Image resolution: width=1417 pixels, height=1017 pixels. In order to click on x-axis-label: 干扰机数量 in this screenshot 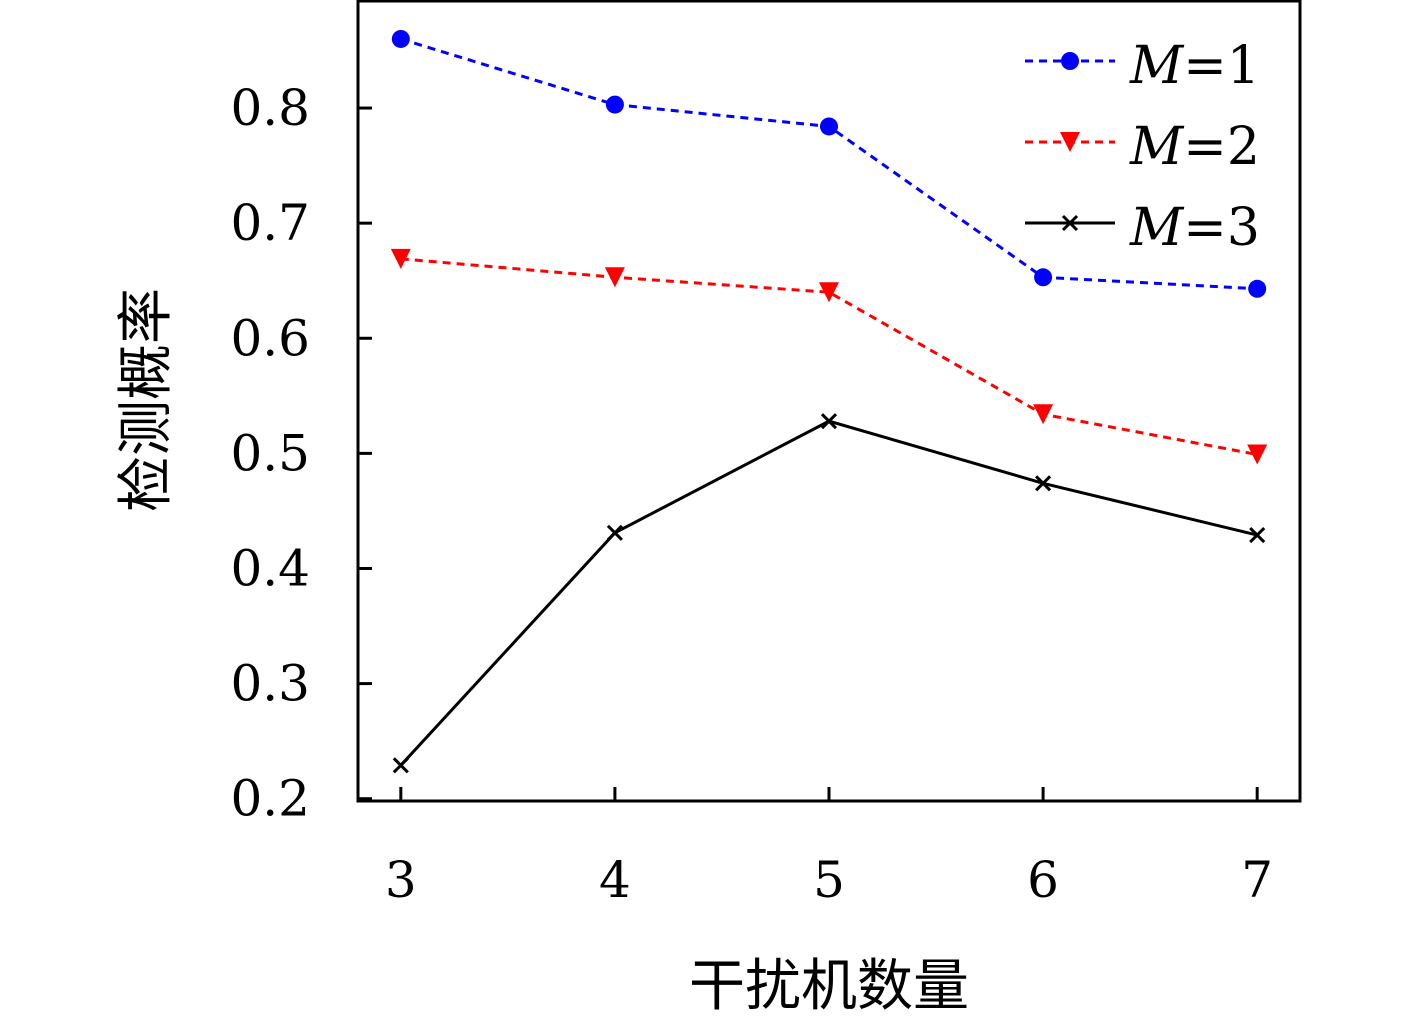, I will do `click(829, 985)`.